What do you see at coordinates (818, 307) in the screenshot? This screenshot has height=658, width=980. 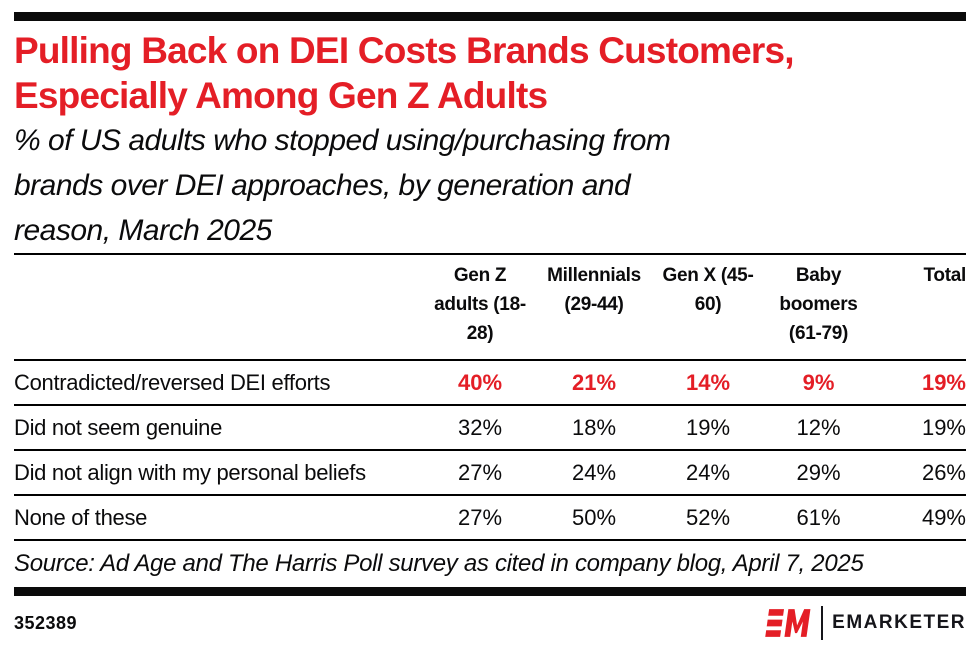 I see `column-header: Baby boomers (61-79)` at bounding box center [818, 307].